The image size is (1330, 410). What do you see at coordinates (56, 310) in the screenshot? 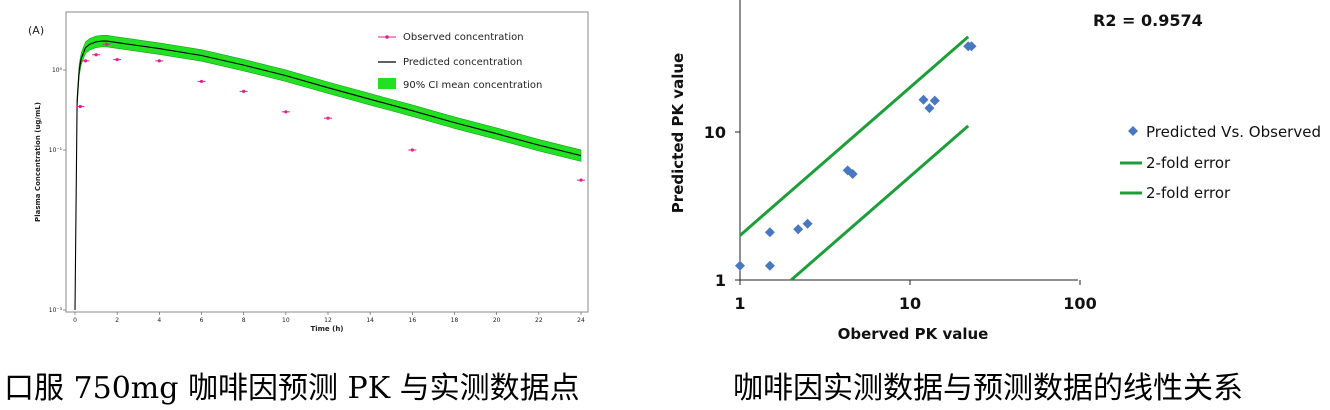
I see `y-tick-label: 10⁻³` at bounding box center [56, 310].